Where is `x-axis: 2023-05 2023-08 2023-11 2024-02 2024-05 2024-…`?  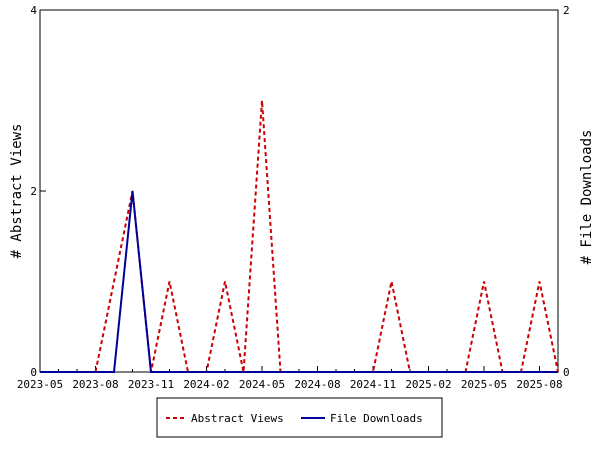
x-axis: 2023-05 2023-08 2023-11 2024-02 2024-05 2024-… is located at coordinates (290, 378).